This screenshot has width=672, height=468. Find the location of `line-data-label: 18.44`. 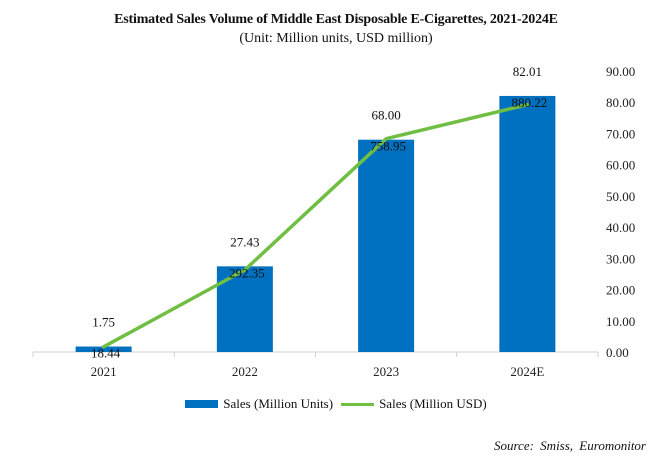

line-data-label: 18.44 is located at coordinates (106, 353).